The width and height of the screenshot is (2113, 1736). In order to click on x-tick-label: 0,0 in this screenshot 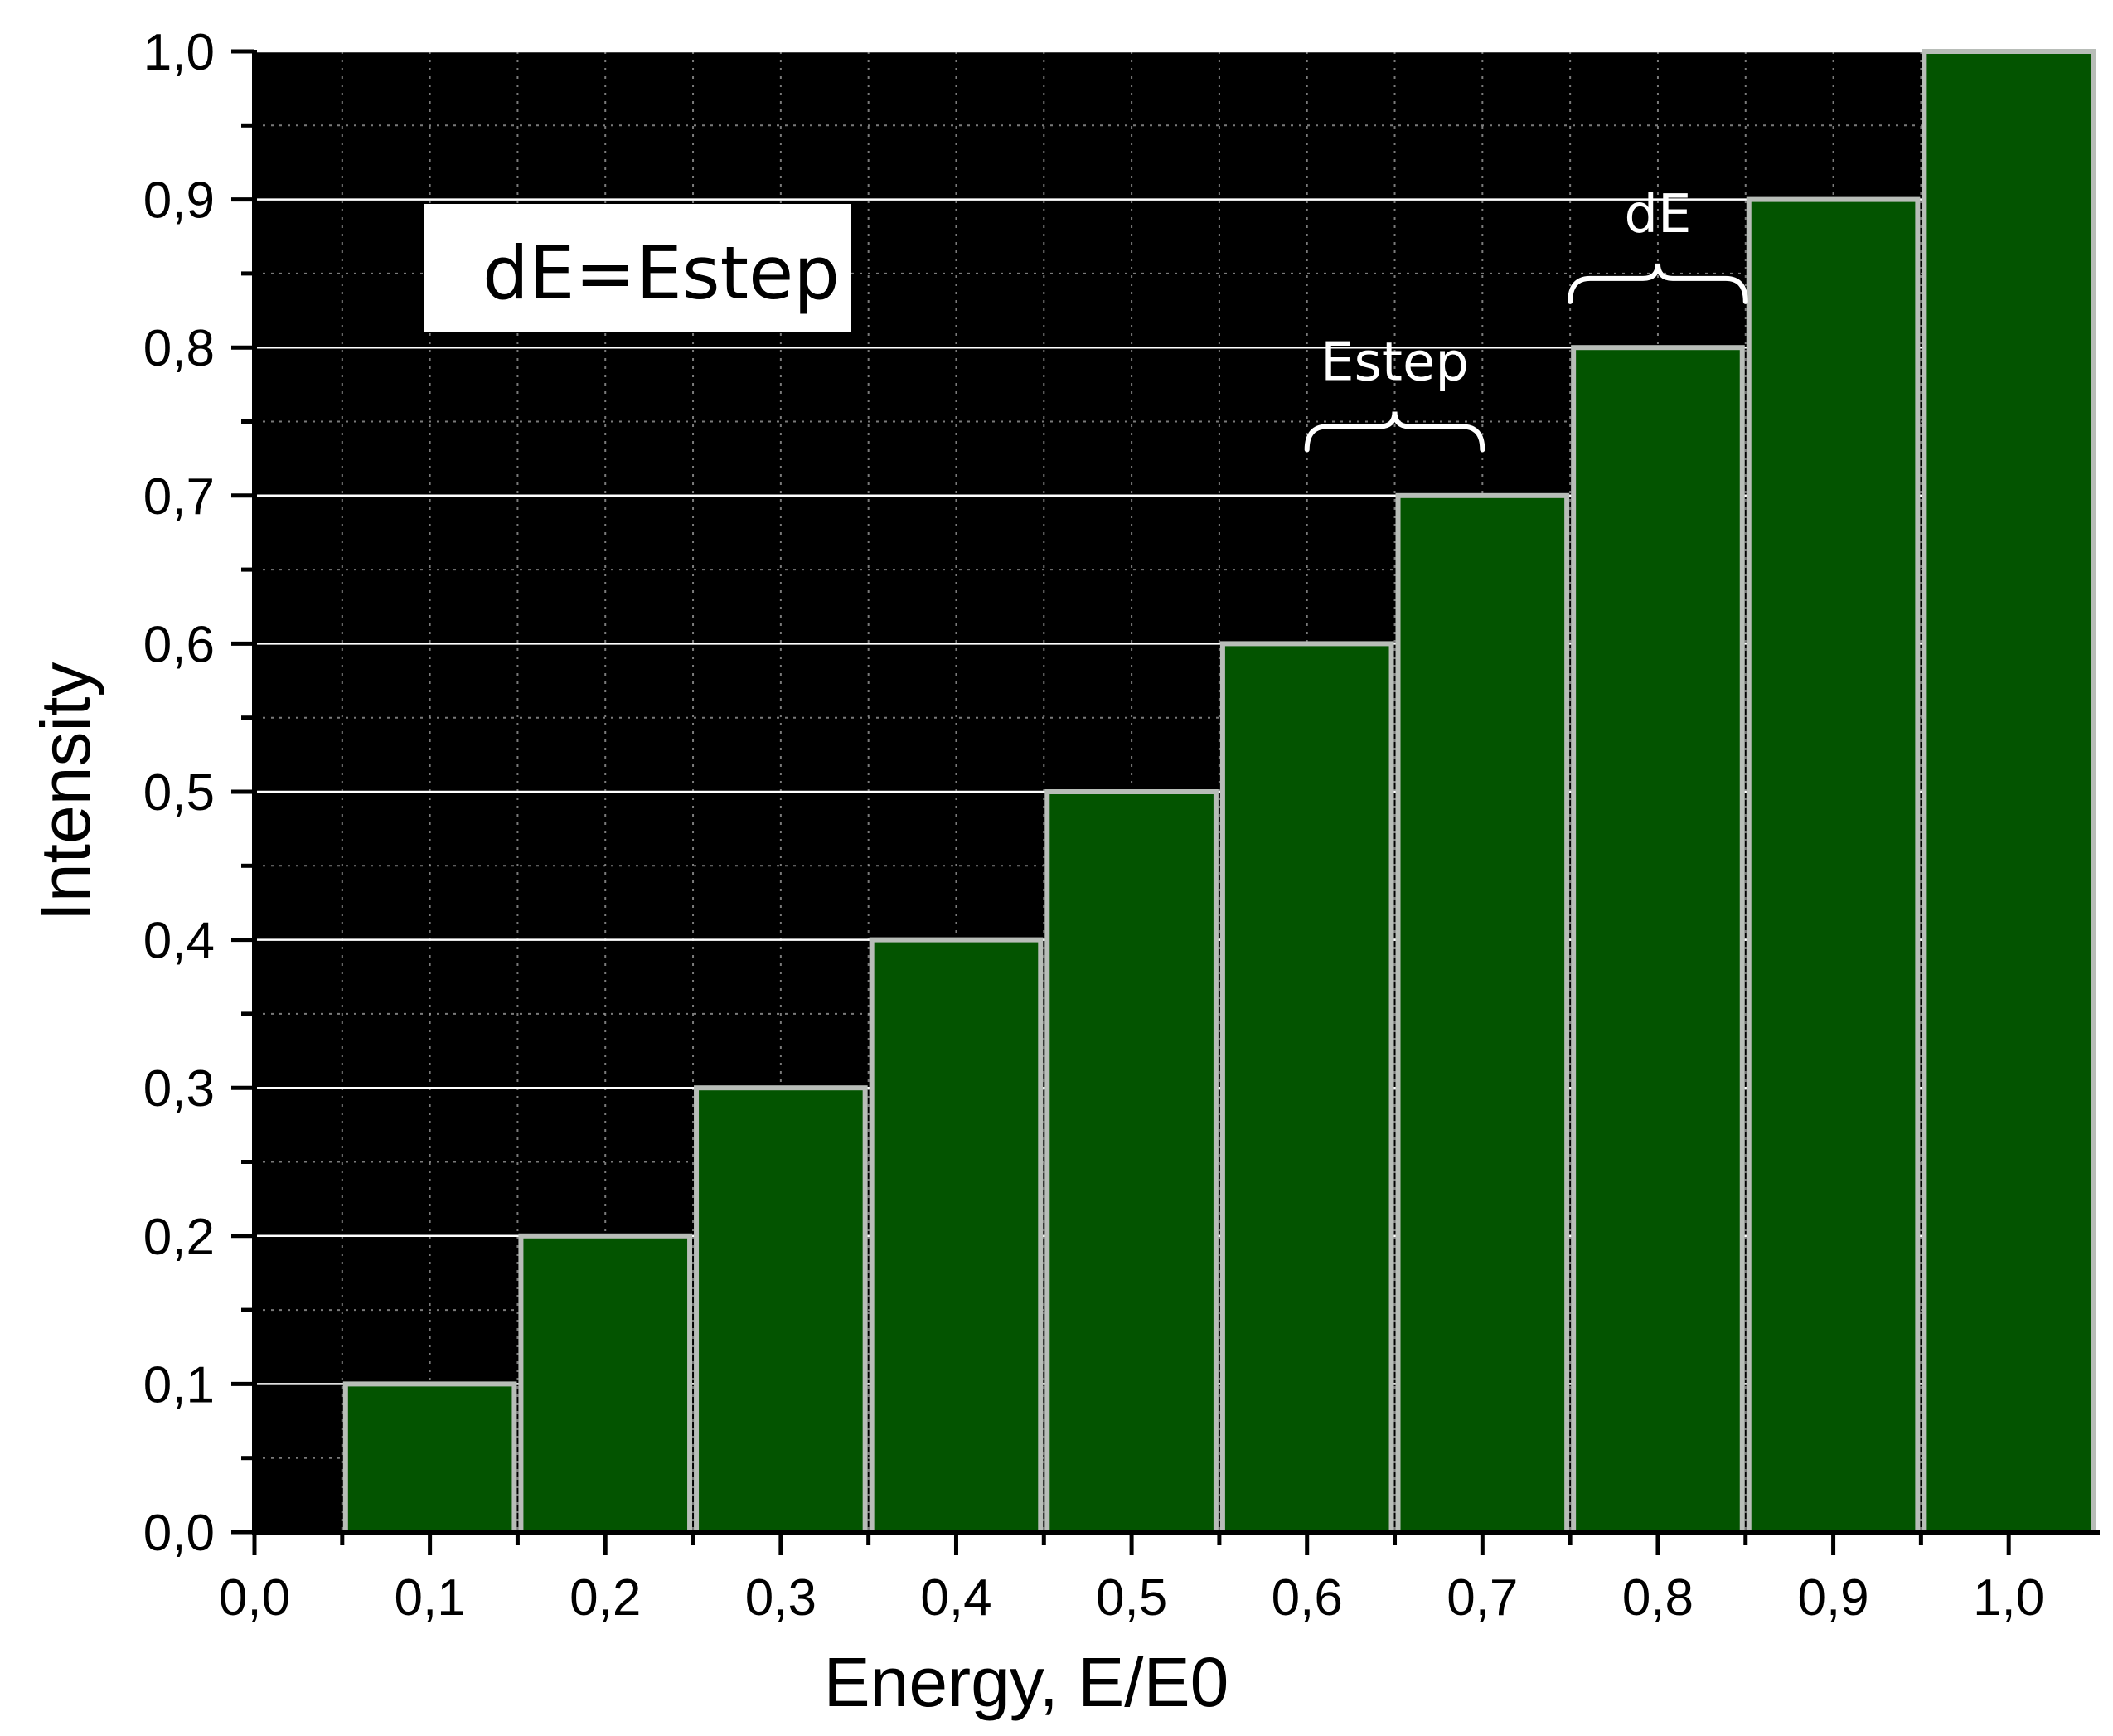, I will do `click(255, 1598)`.